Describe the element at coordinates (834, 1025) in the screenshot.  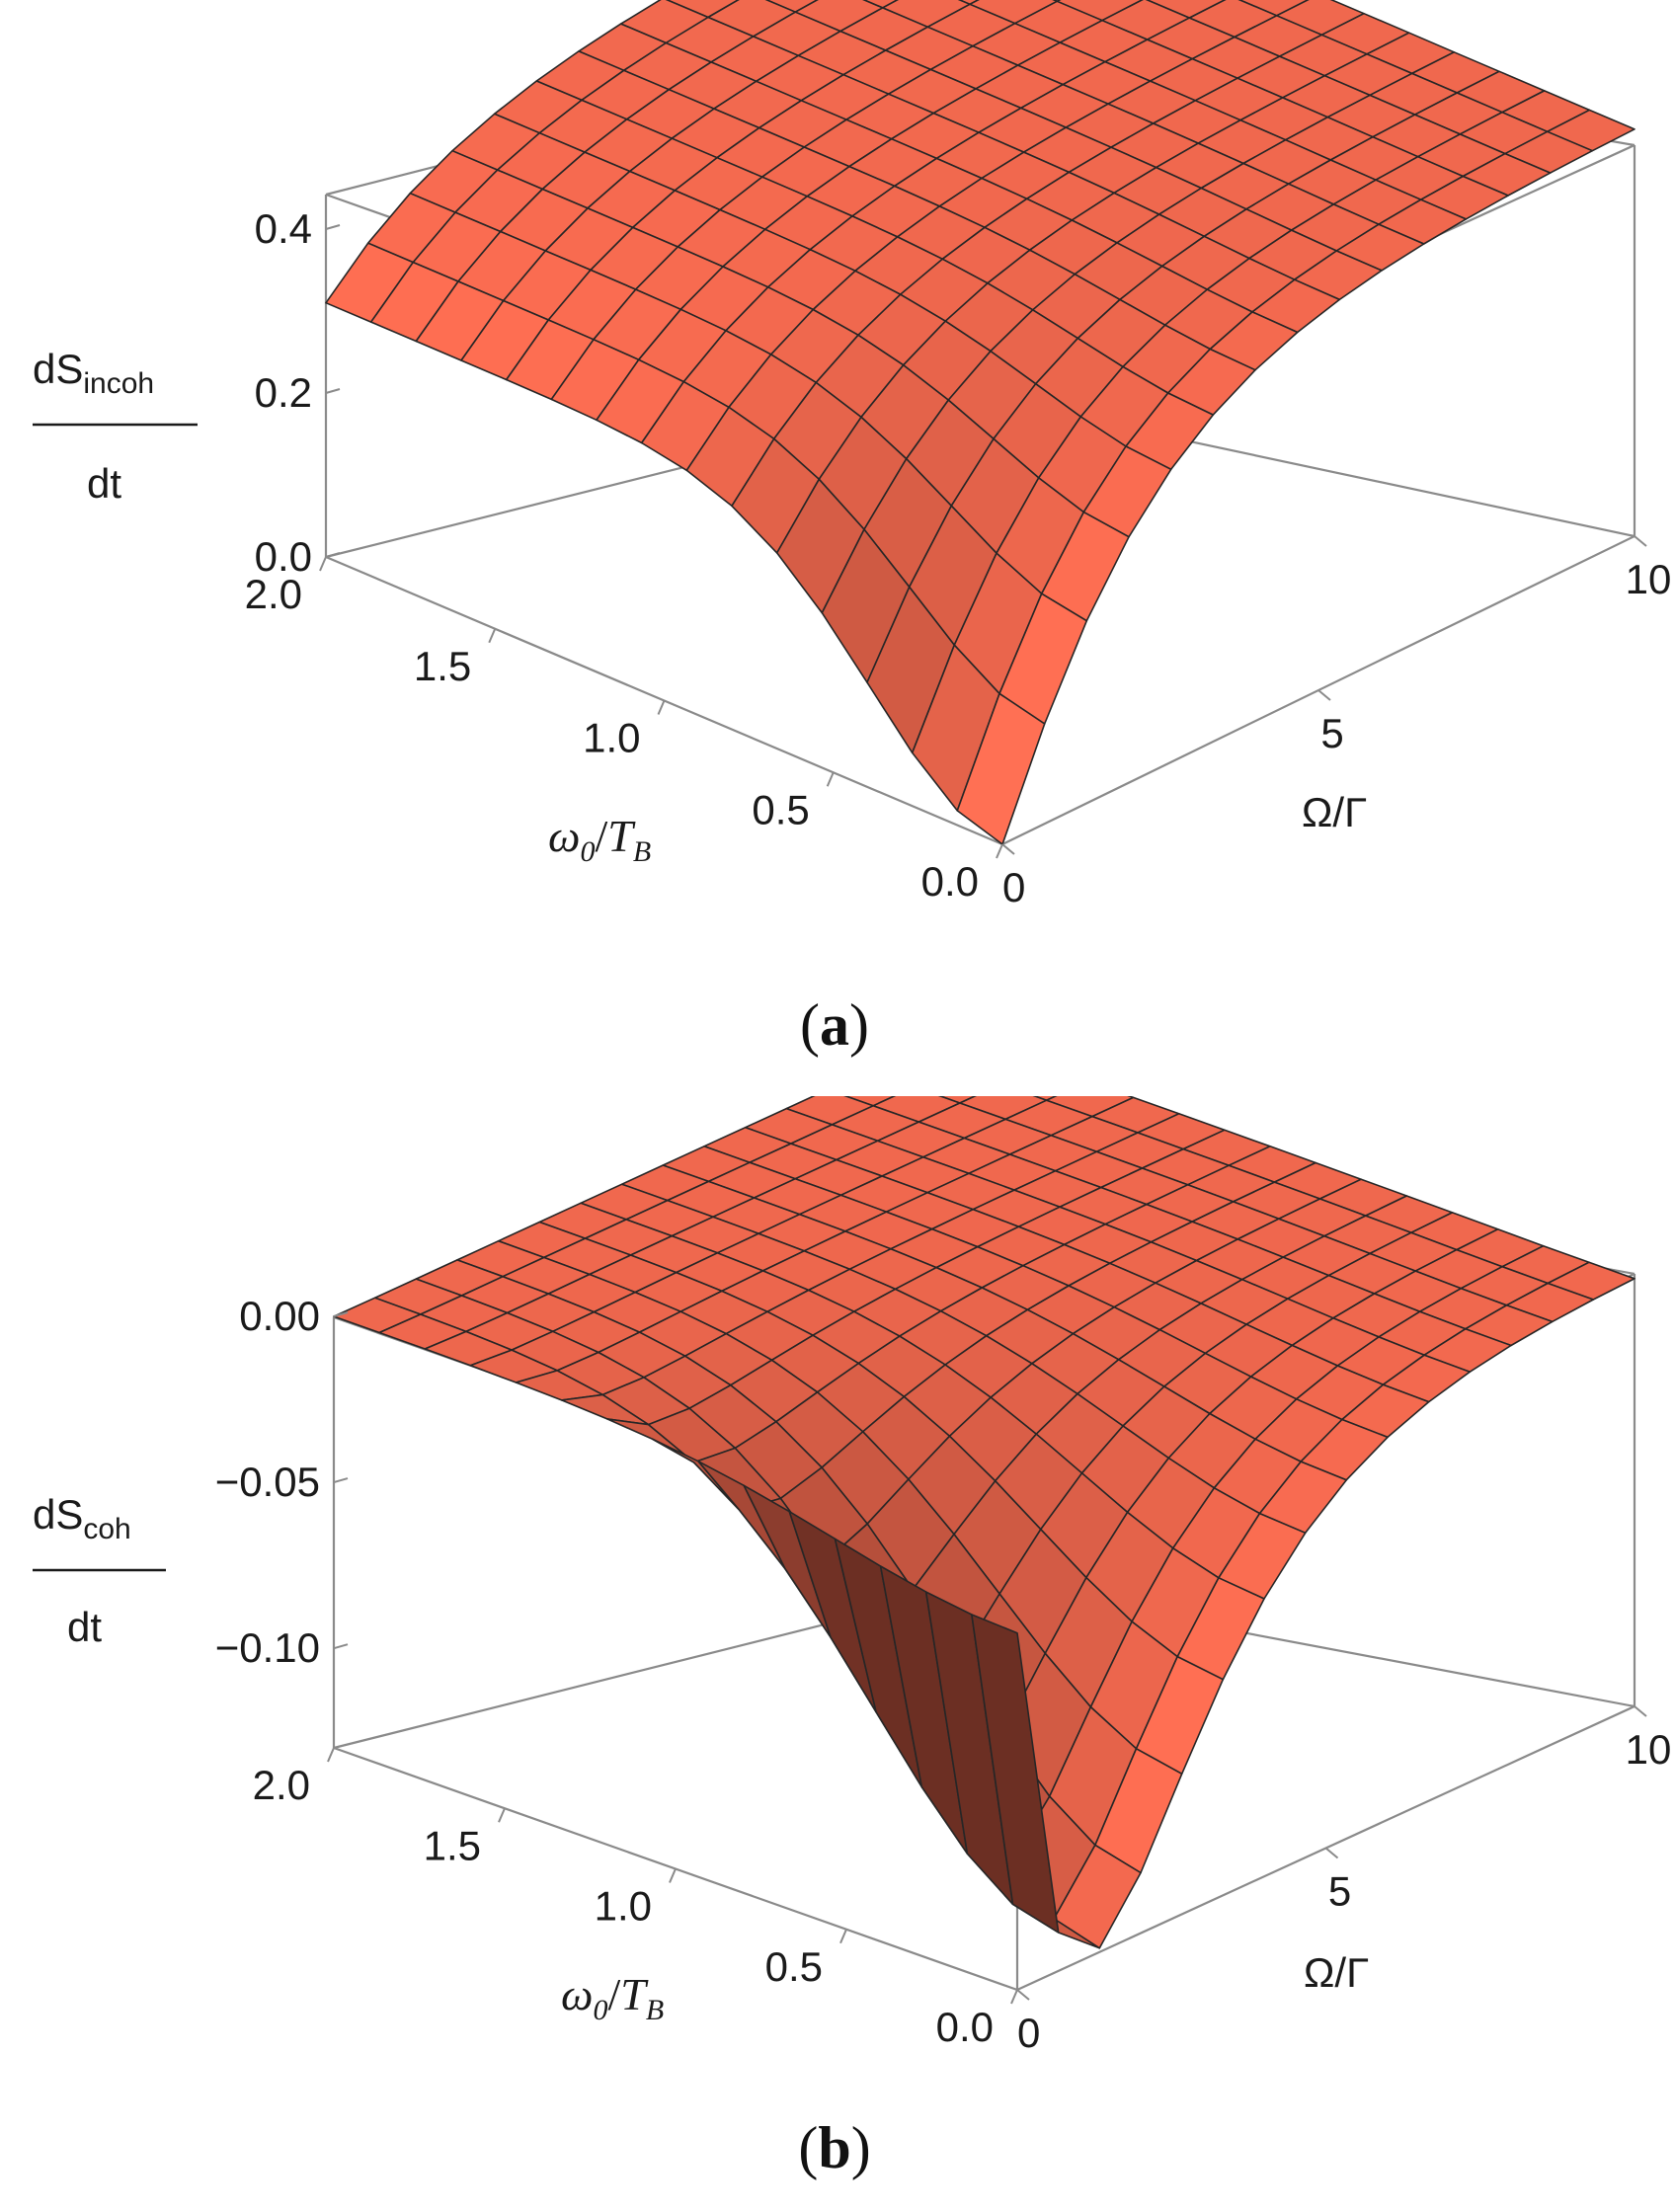
I see `panel-label-a: (a)` at that location.